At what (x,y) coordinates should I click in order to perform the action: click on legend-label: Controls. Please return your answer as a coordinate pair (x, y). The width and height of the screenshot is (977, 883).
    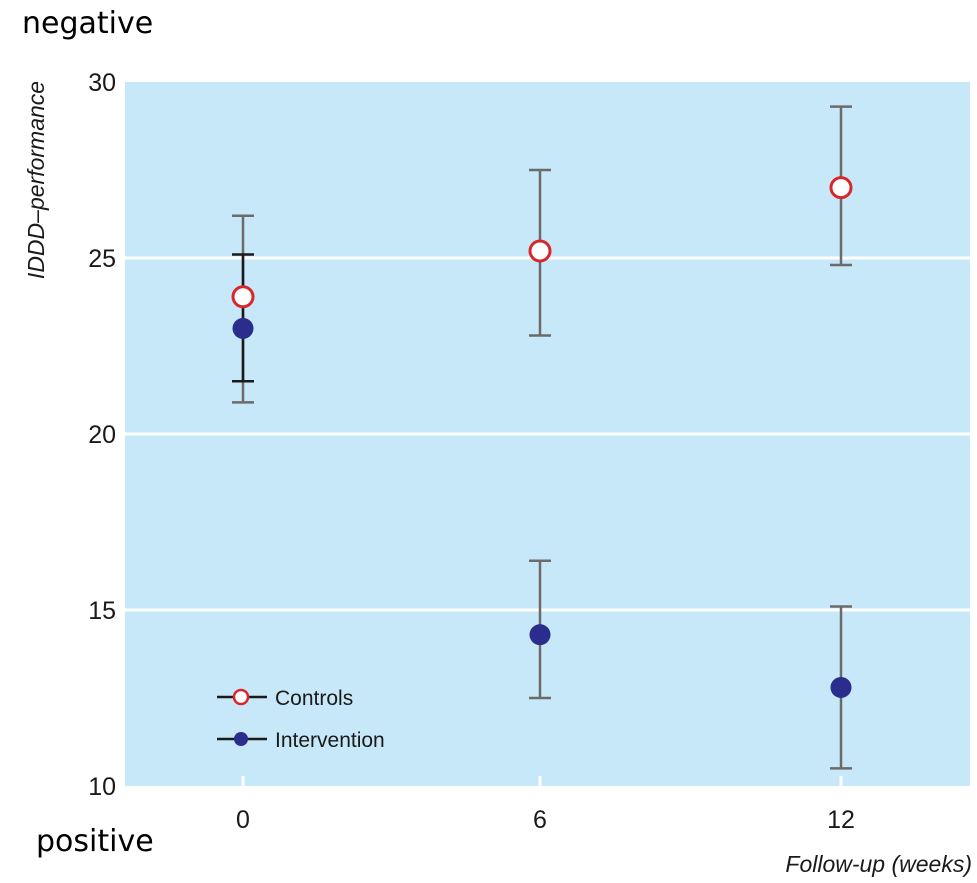
    Looking at the image, I should click on (314, 698).